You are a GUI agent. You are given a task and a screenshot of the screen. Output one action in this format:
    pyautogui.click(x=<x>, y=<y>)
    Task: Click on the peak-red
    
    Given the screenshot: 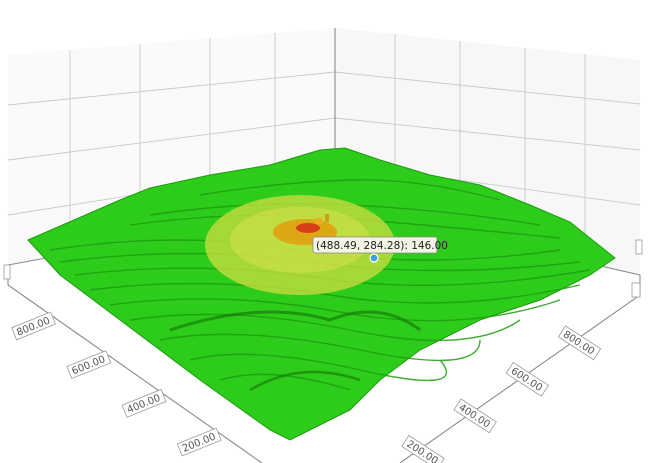 What is the action you would take?
    pyautogui.click(x=308, y=228)
    